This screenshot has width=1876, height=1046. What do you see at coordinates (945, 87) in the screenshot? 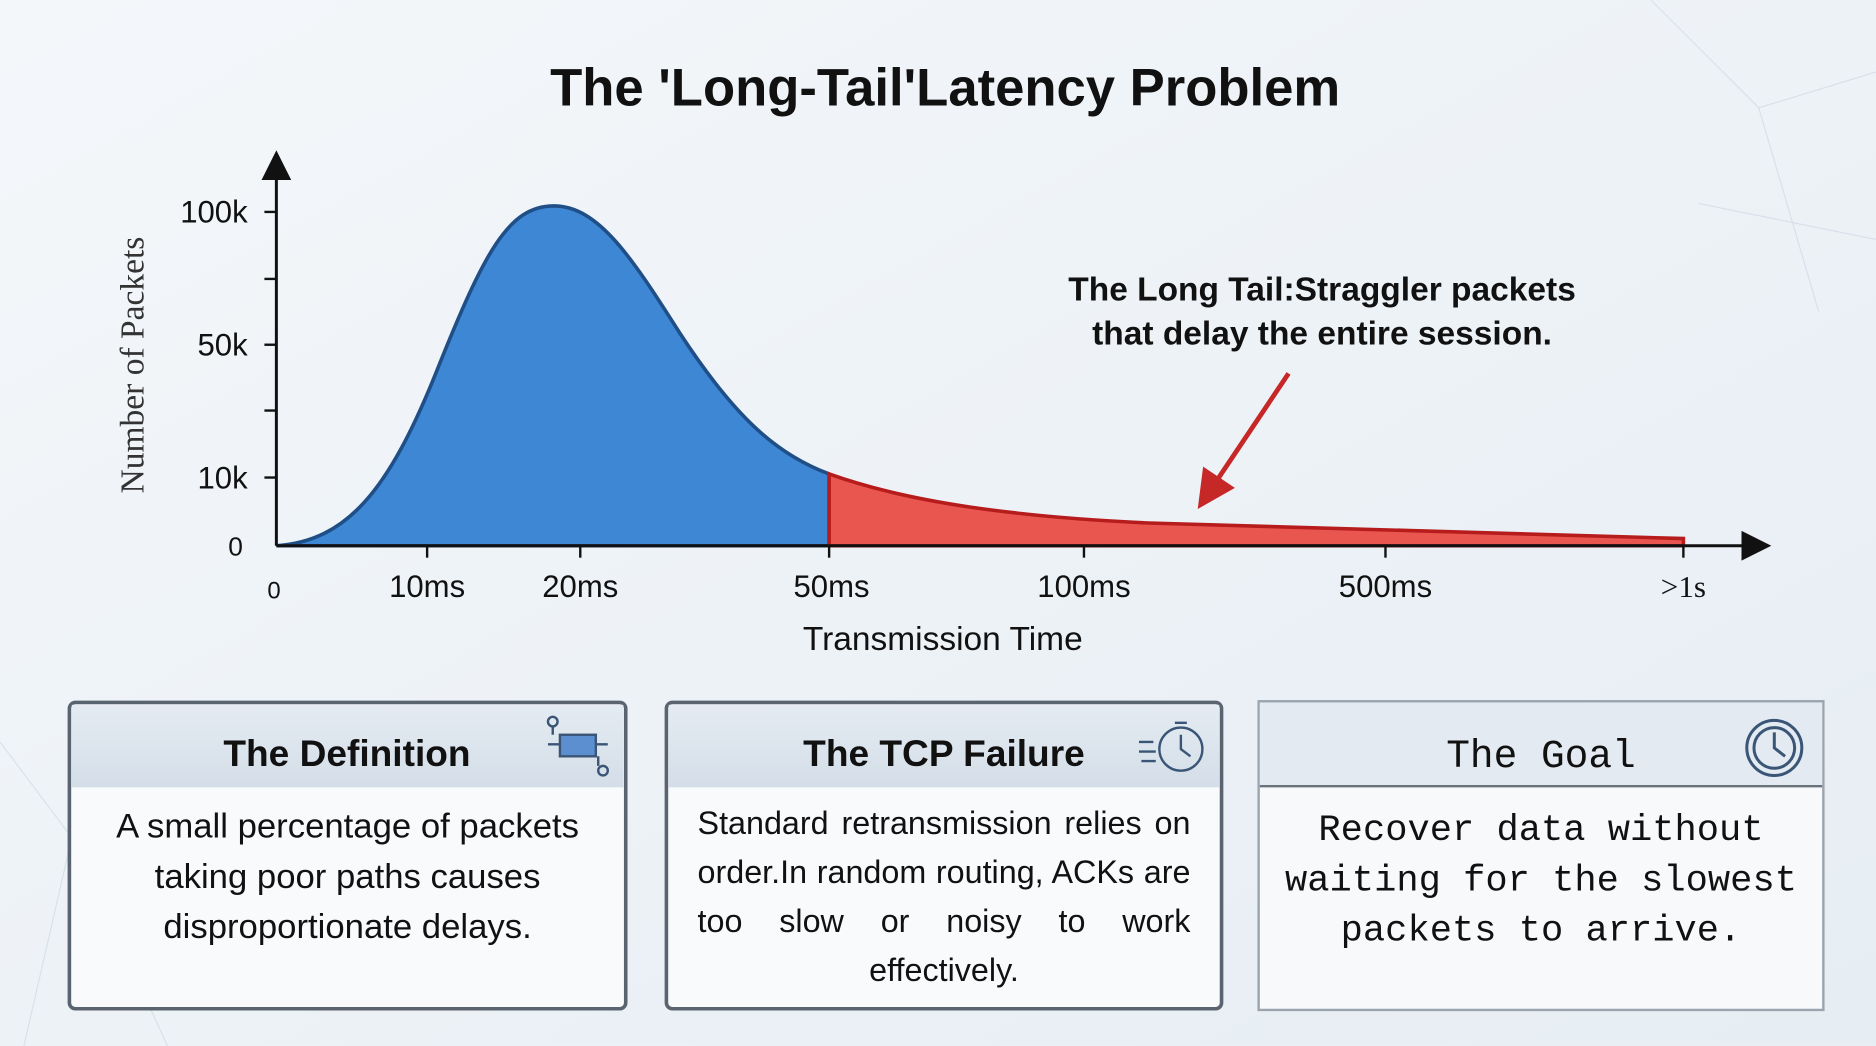
I see `title: The 'Long-Tail'Latency Problem` at bounding box center [945, 87].